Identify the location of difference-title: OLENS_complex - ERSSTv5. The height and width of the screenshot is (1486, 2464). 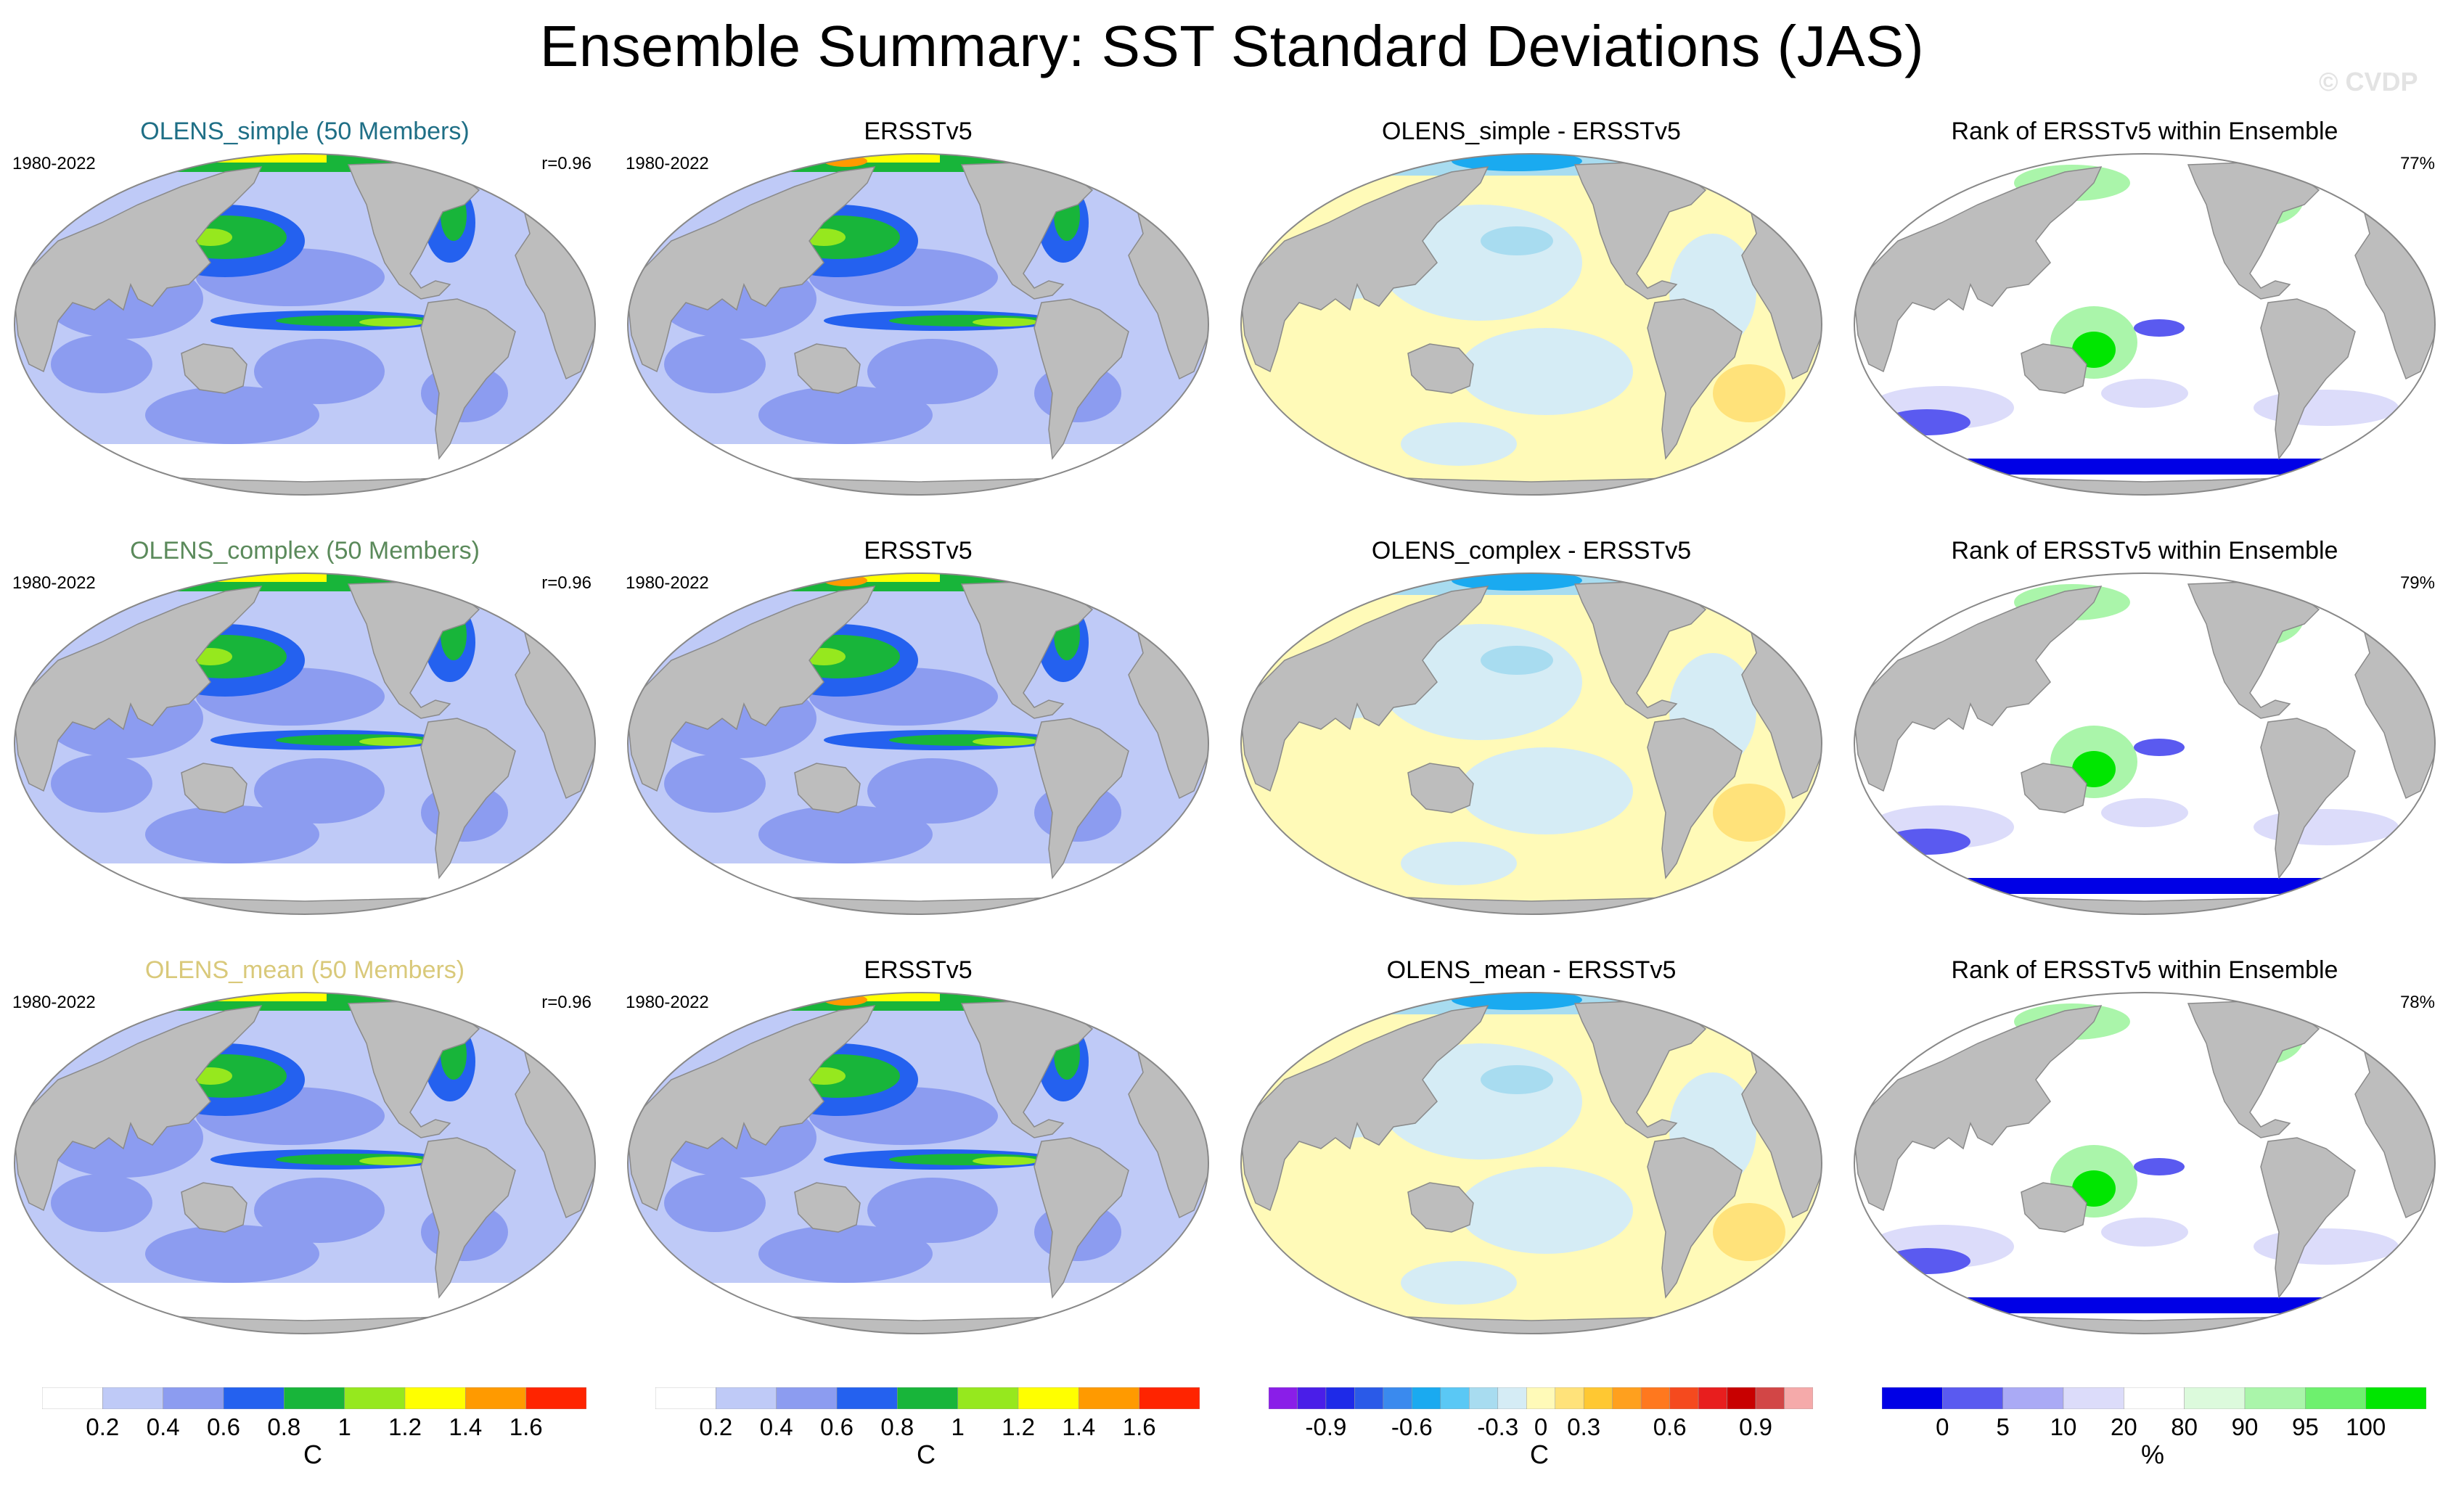
(1531, 551).